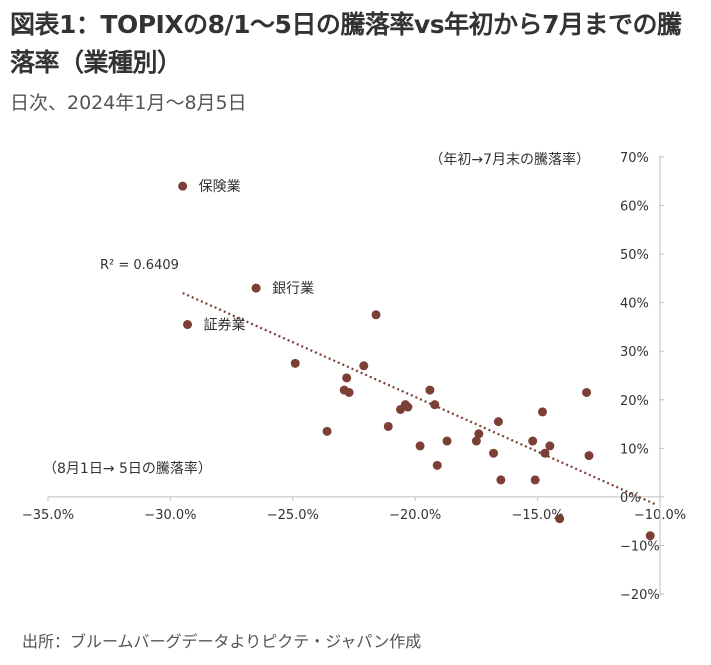 This screenshot has height=665, width=711. I want to click on x-tick-label: −30.0%, so click(170, 515).